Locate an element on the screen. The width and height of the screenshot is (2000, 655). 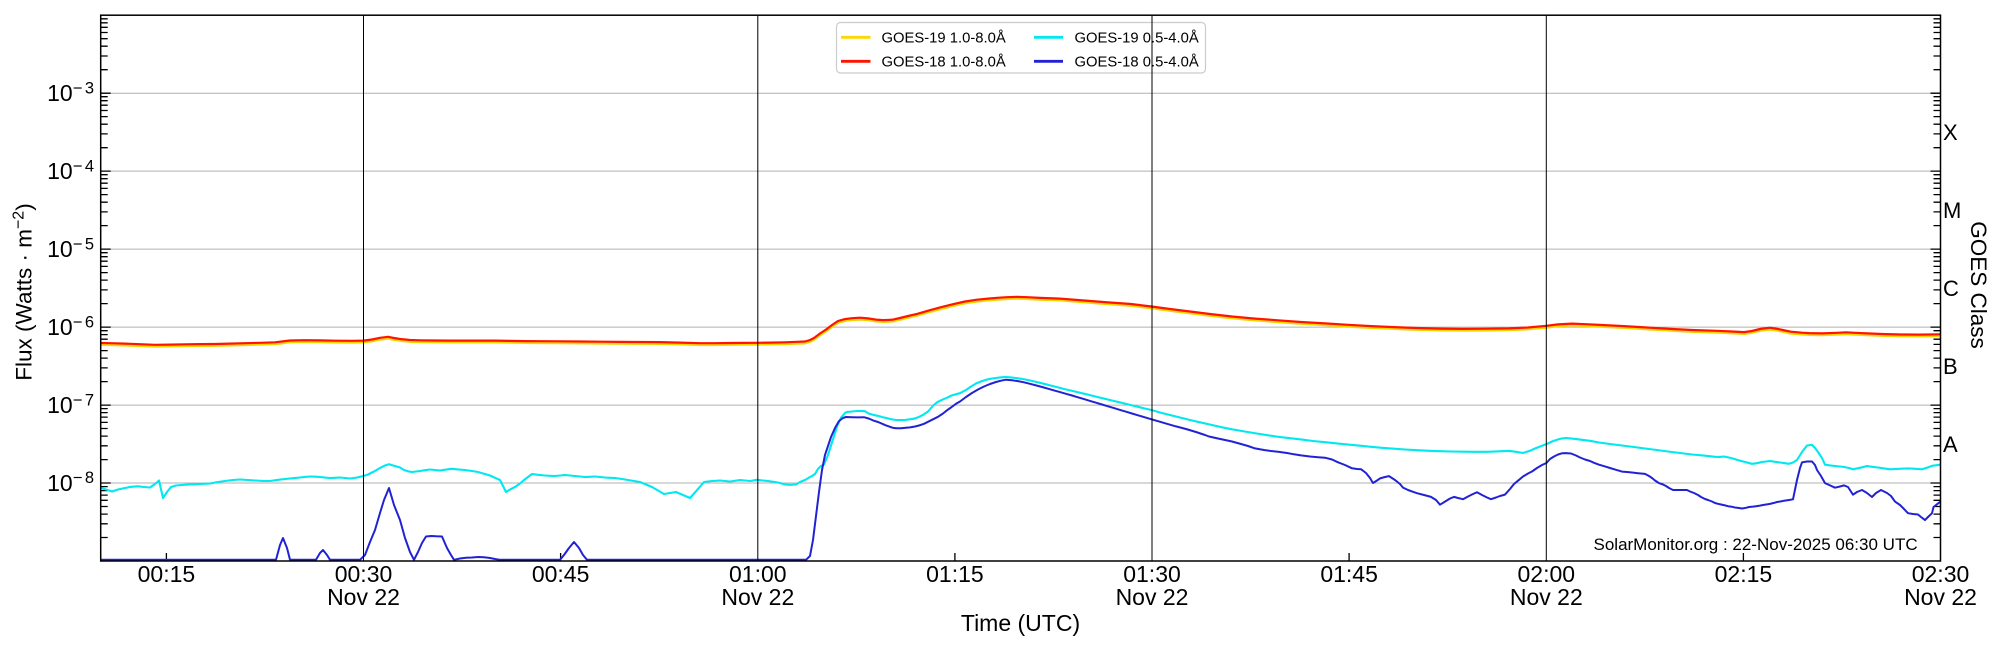
svg-text: X is located at coordinates (1950, 132).